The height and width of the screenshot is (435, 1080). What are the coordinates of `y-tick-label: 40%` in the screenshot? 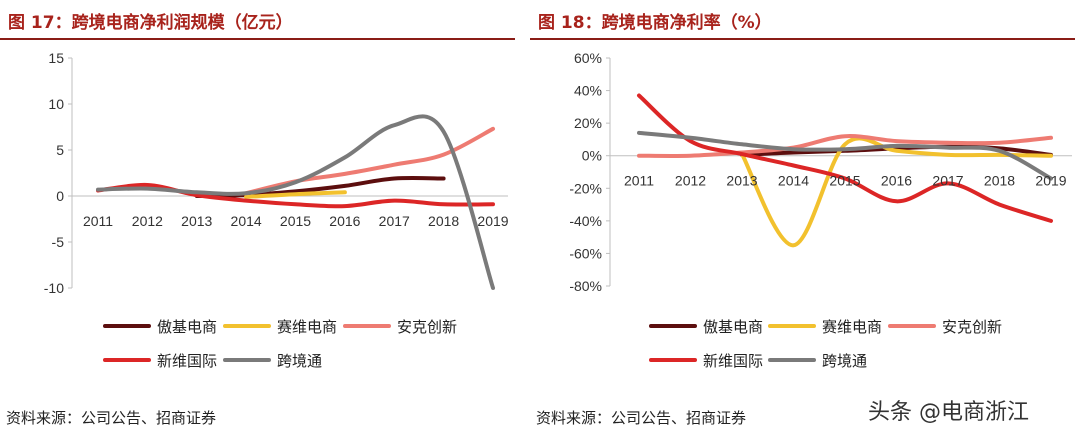 It's located at (588, 91).